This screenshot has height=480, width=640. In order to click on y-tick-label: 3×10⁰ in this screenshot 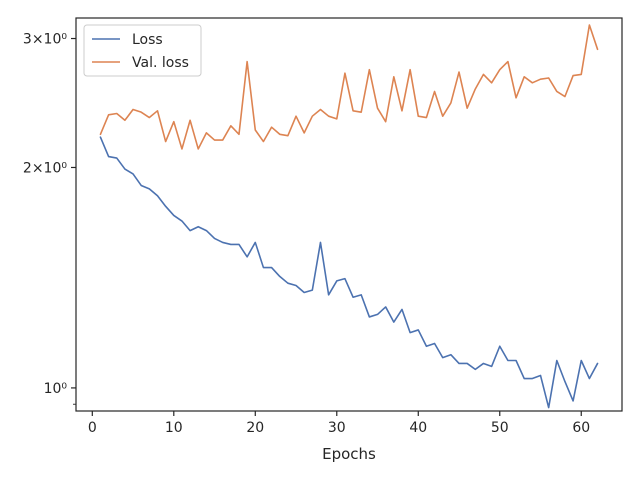, I will do `click(45, 40)`.